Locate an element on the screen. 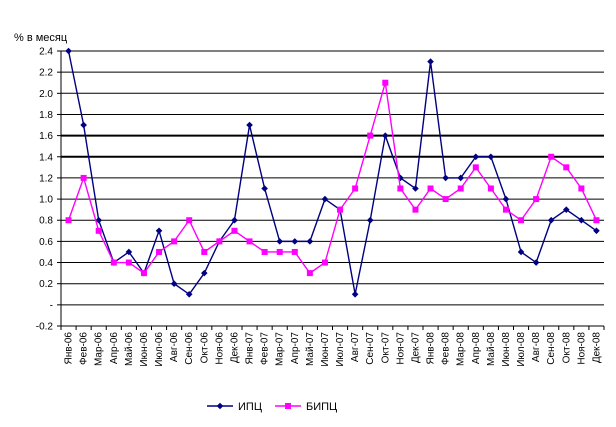 The width and height of the screenshot is (616, 427). x-tick-label: Мар-06 is located at coordinates (99, 349).